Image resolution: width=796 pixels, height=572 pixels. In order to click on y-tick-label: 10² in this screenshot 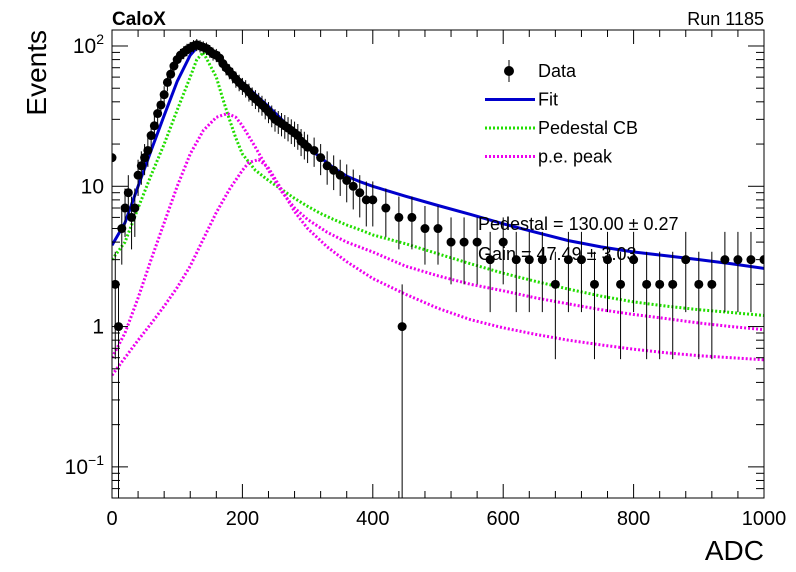, I will do `click(88, 44)`.